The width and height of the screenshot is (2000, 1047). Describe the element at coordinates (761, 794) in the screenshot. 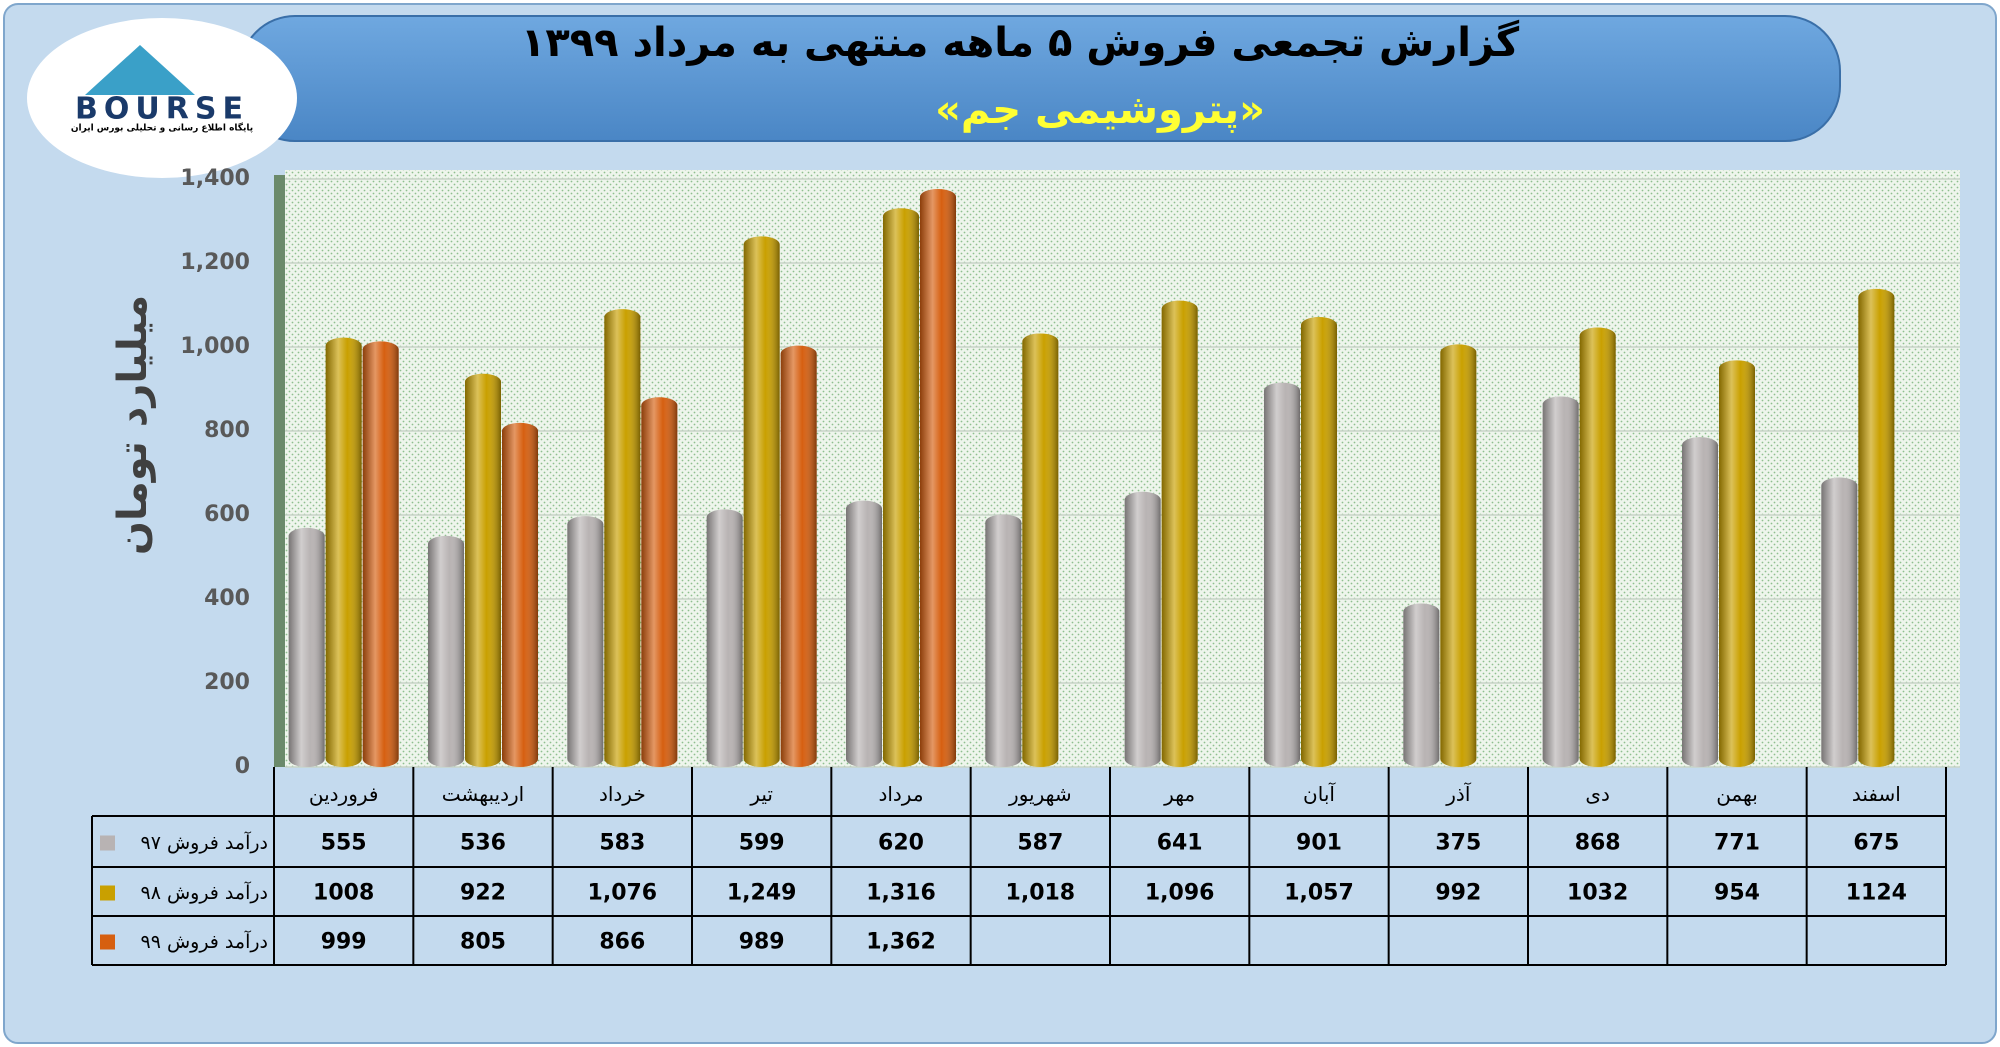

I see `x-tick-label: تیر` at that location.